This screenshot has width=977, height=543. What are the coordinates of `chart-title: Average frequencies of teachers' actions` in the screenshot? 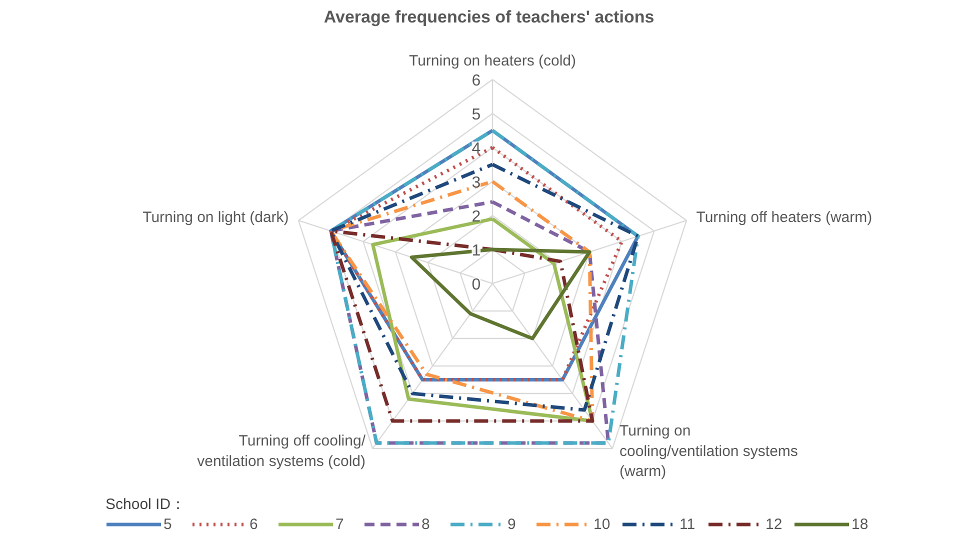 It's located at (489, 17).